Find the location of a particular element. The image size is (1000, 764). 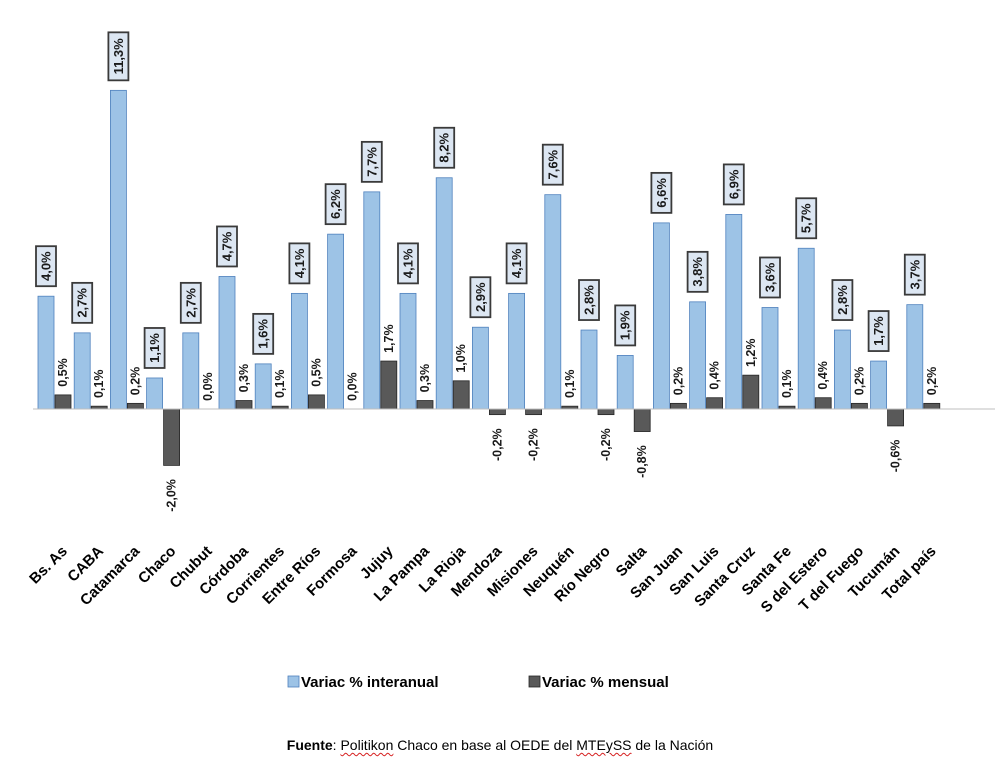

category-label-bs-as: Bs. As is located at coordinates (48, 565).